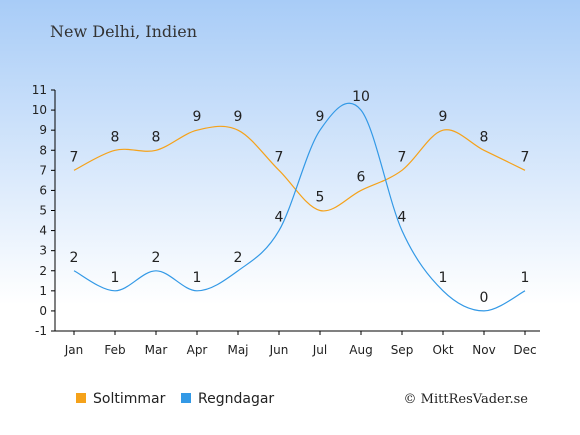 The width and height of the screenshot is (580, 435). What do you see at coordinates (156, 350) in the screenshot?
I see `x-tick-label: Mar` at bounding box center [156, 350].